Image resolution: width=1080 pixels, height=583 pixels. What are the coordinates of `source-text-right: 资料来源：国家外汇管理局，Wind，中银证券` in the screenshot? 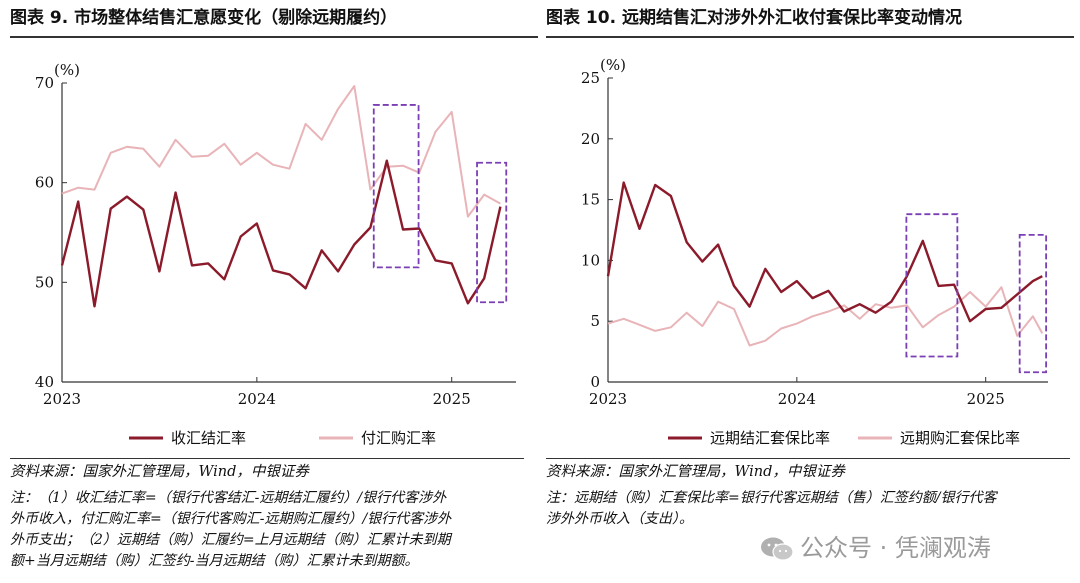 It's located at (695, 472).